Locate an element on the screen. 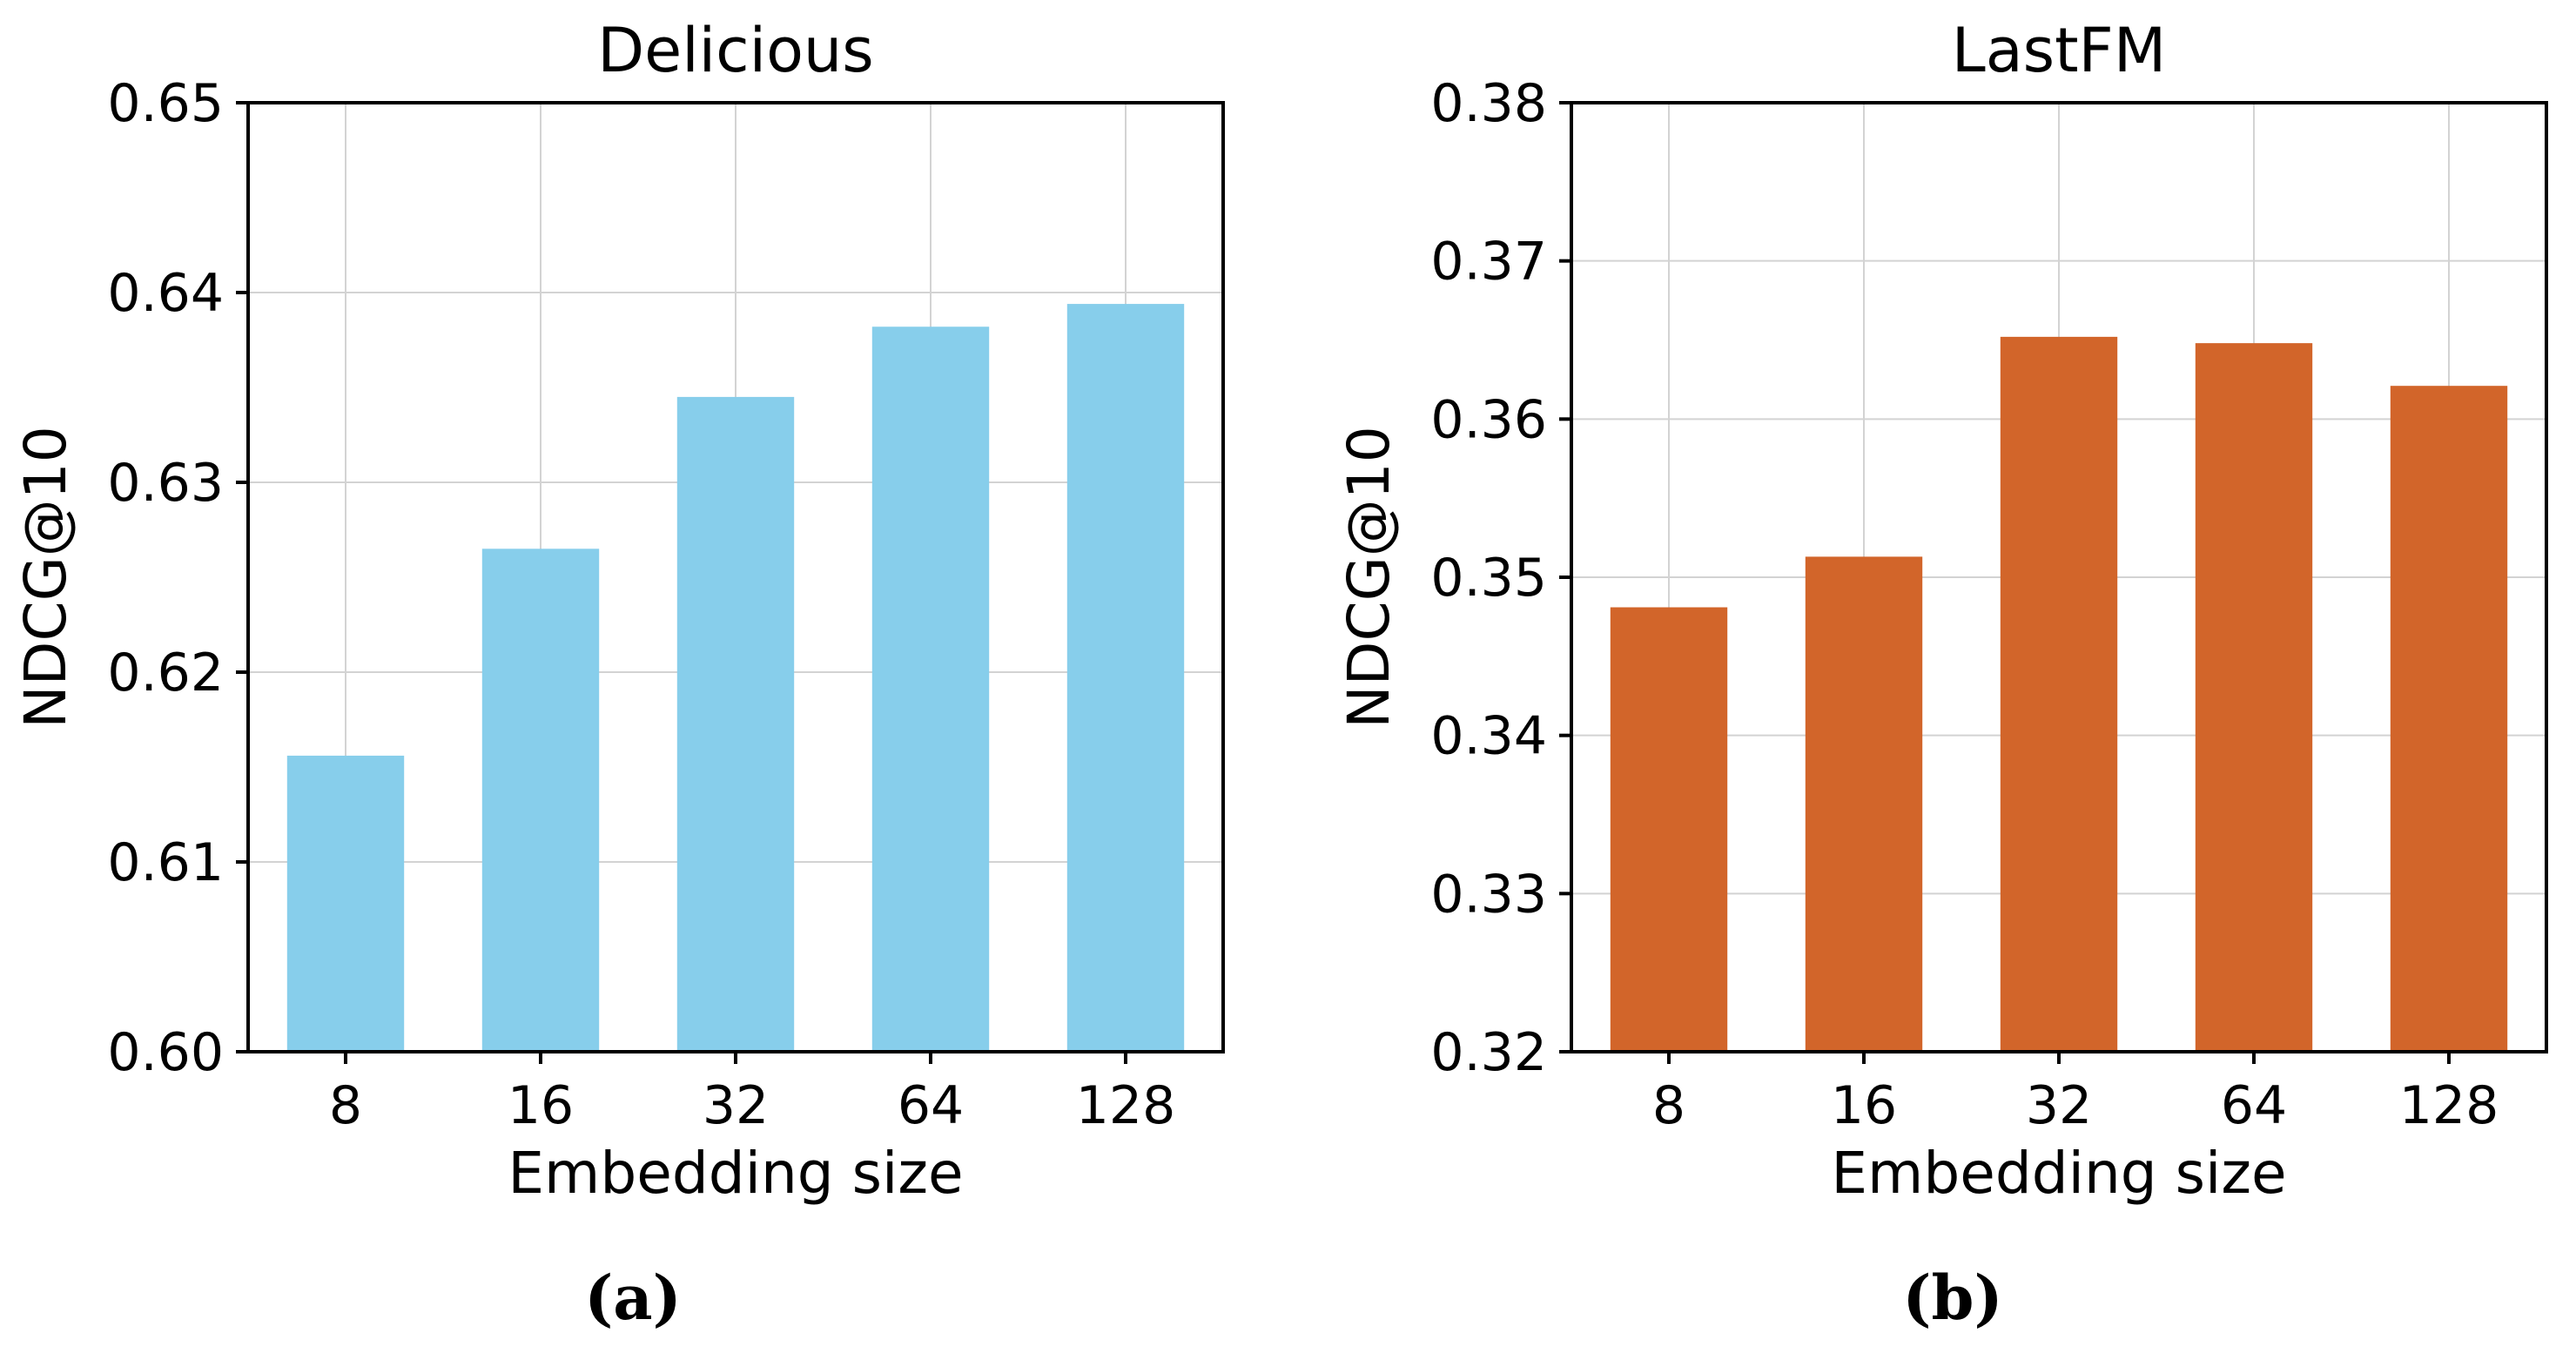  y-tick-label: 0.37 is located at coordinates (1488, 262).